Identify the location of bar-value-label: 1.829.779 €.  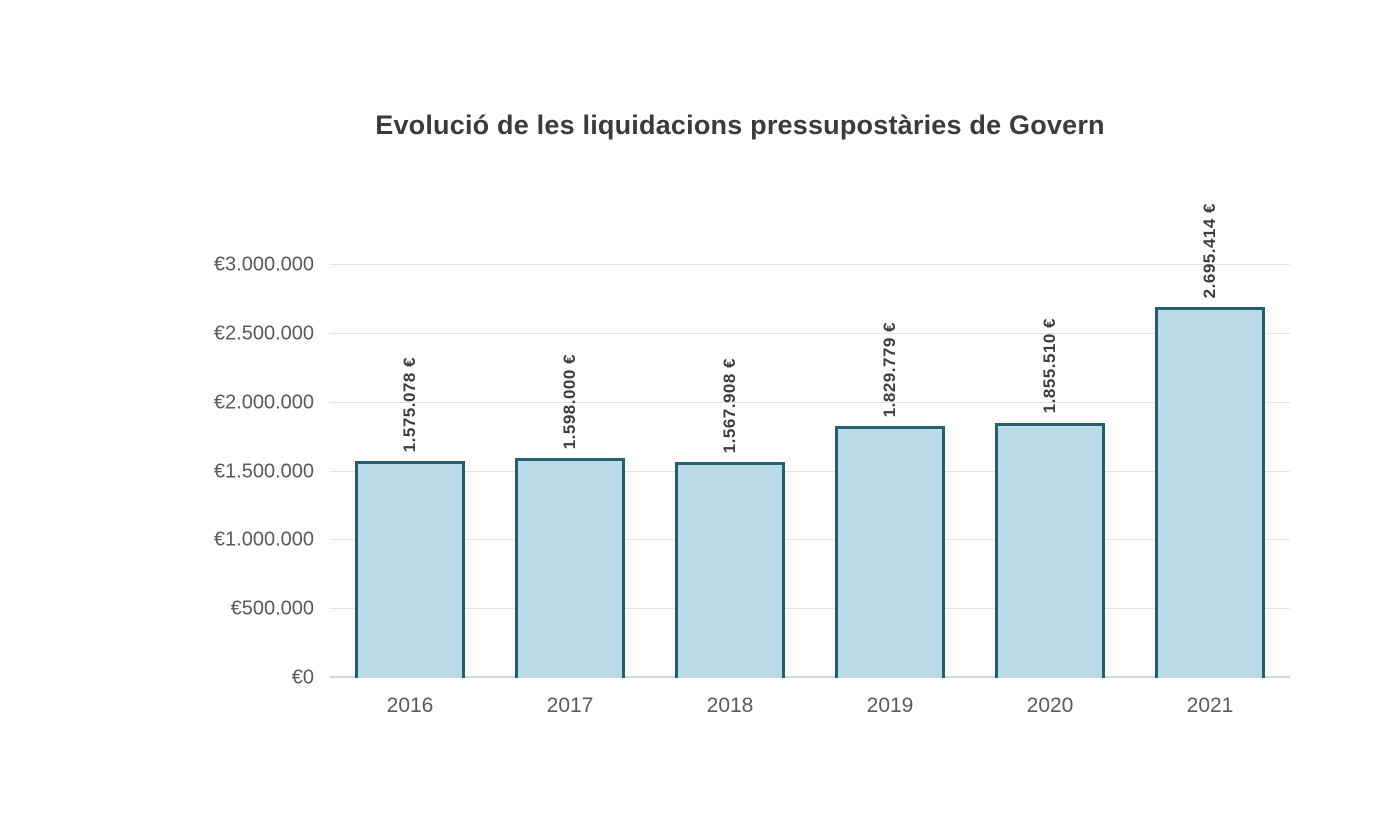
(889, 369).